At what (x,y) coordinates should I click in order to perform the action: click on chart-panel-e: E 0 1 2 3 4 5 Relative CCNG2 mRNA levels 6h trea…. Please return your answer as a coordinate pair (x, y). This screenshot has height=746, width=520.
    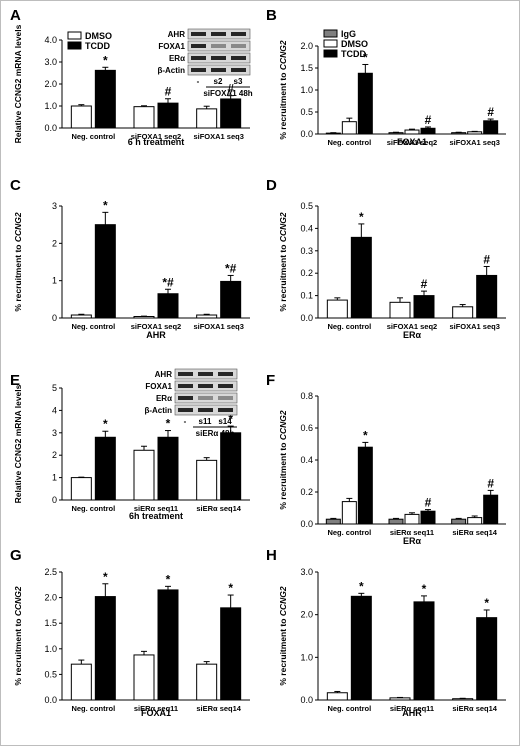
    Looking at the image, I should click on (130, 444).